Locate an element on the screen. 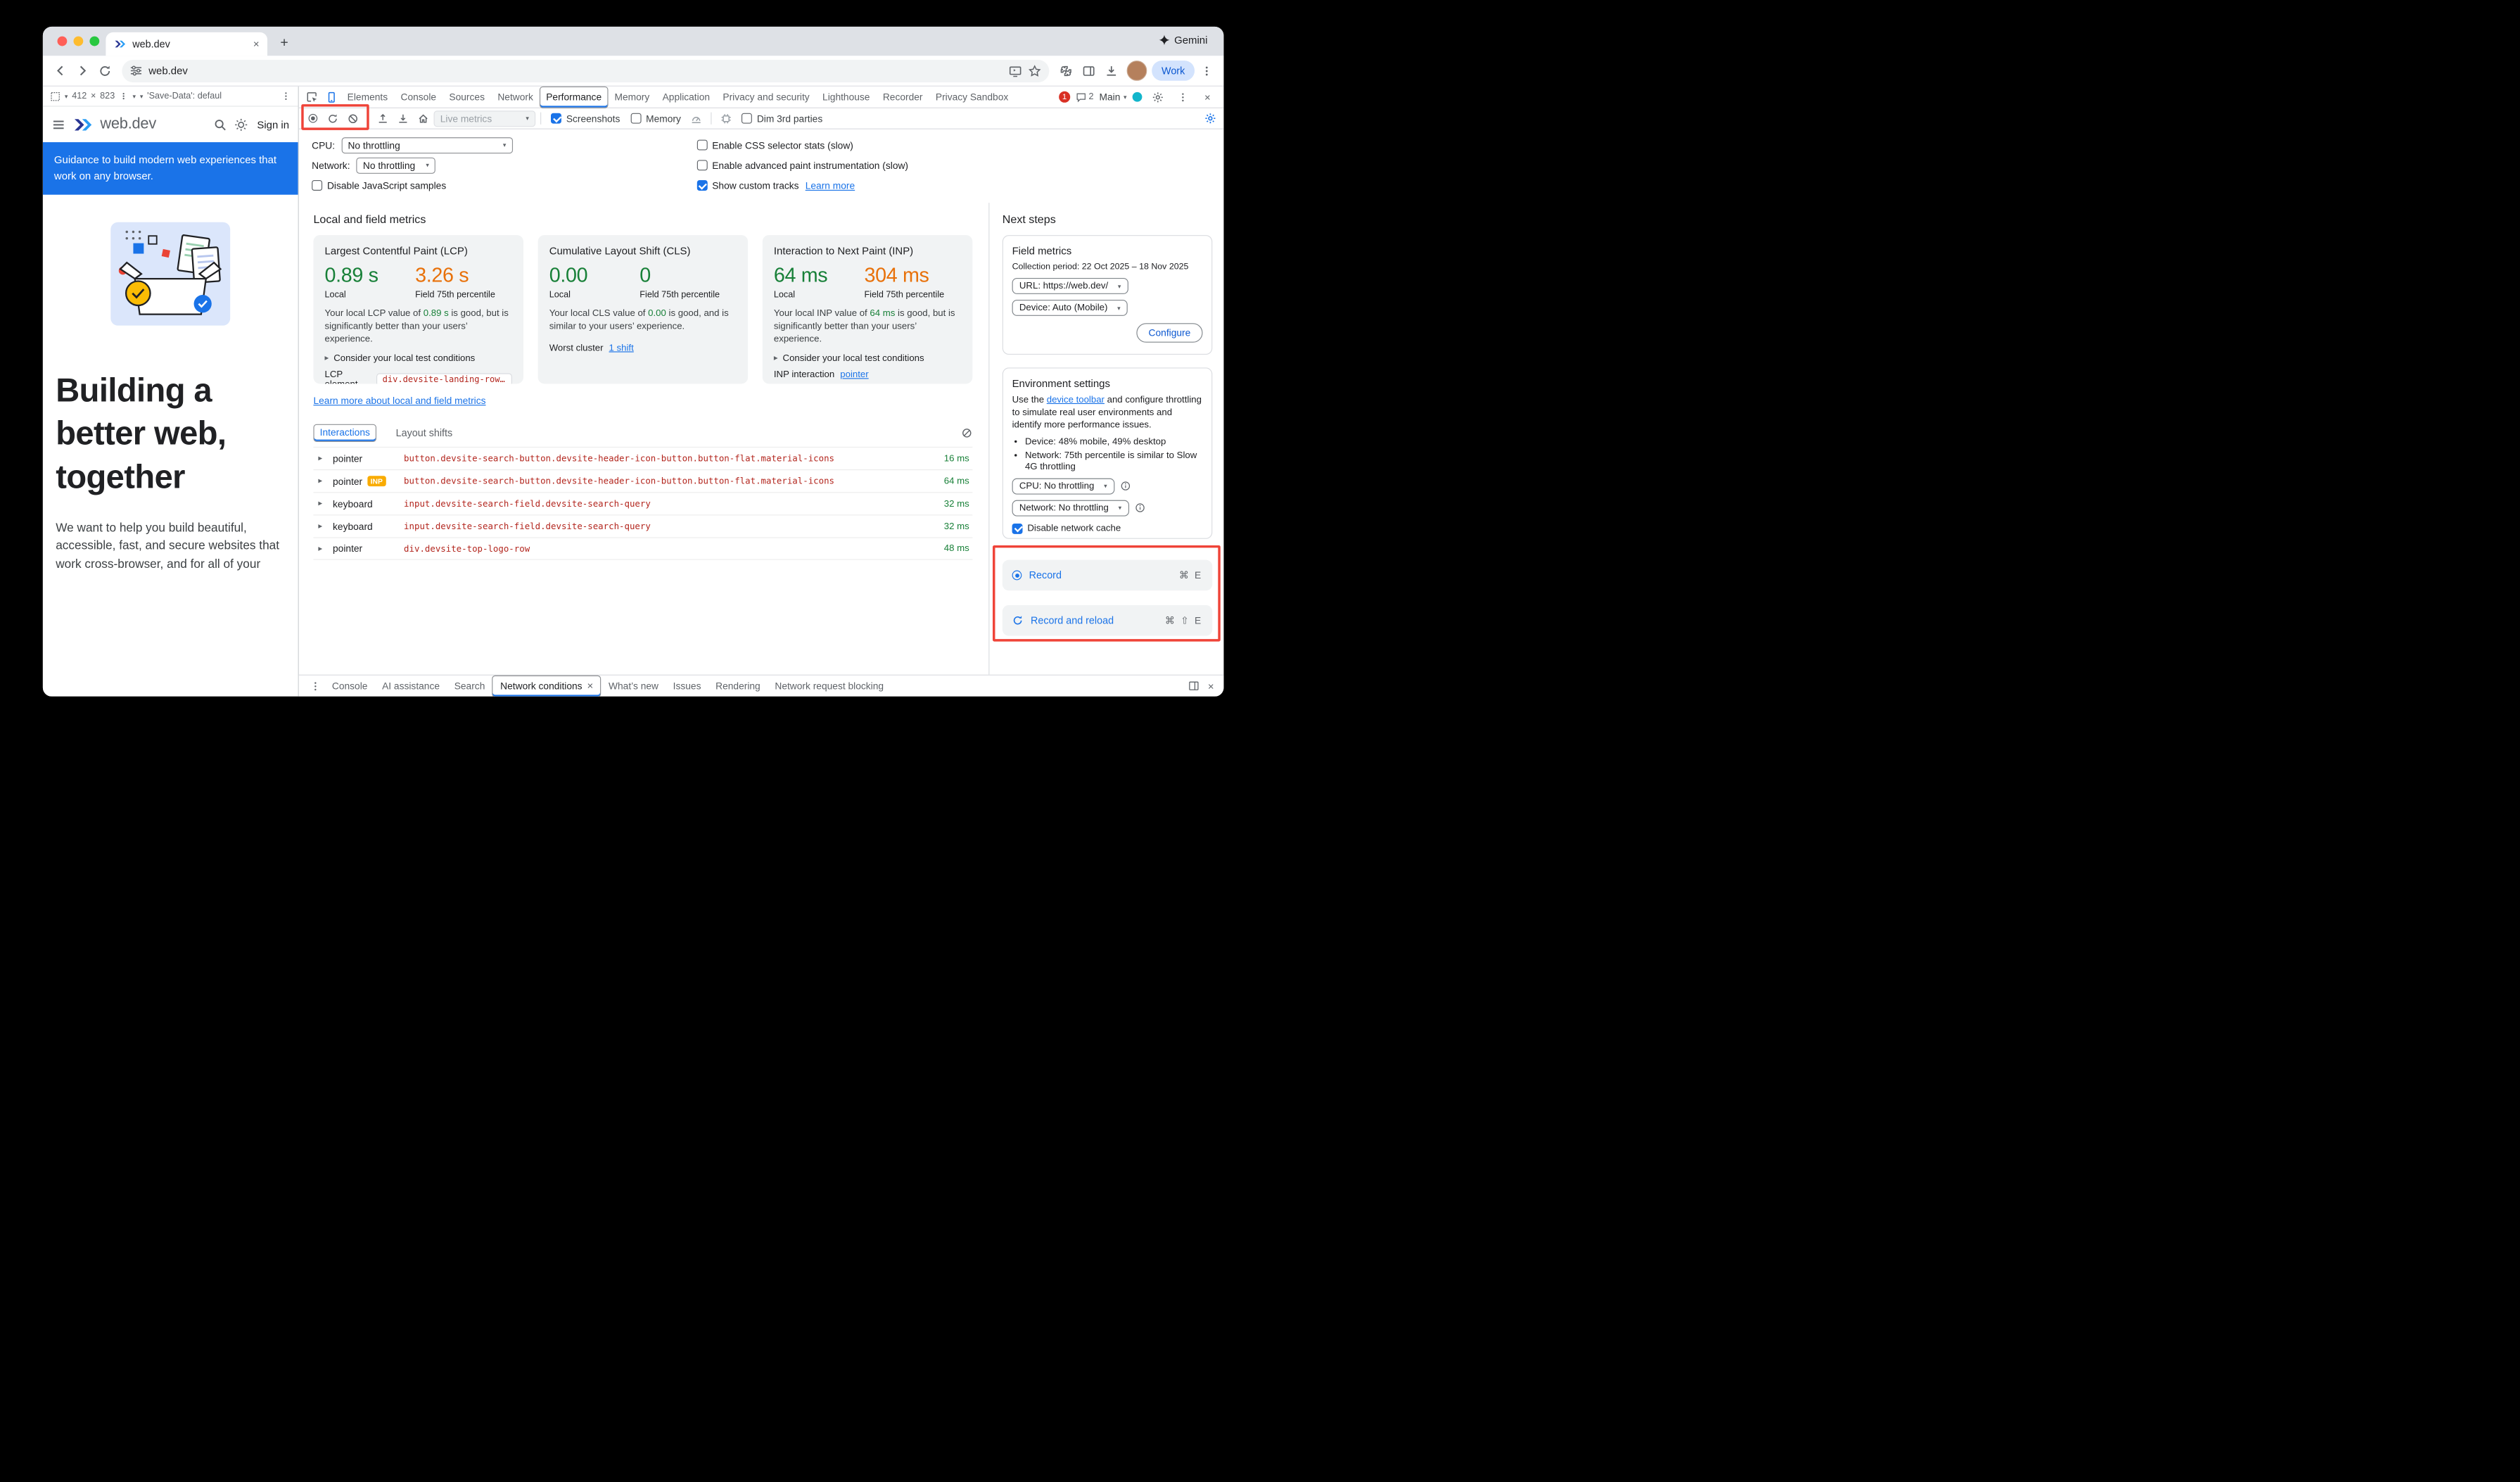  drawer-tab-console: Console is located at coordinates (349, 686).